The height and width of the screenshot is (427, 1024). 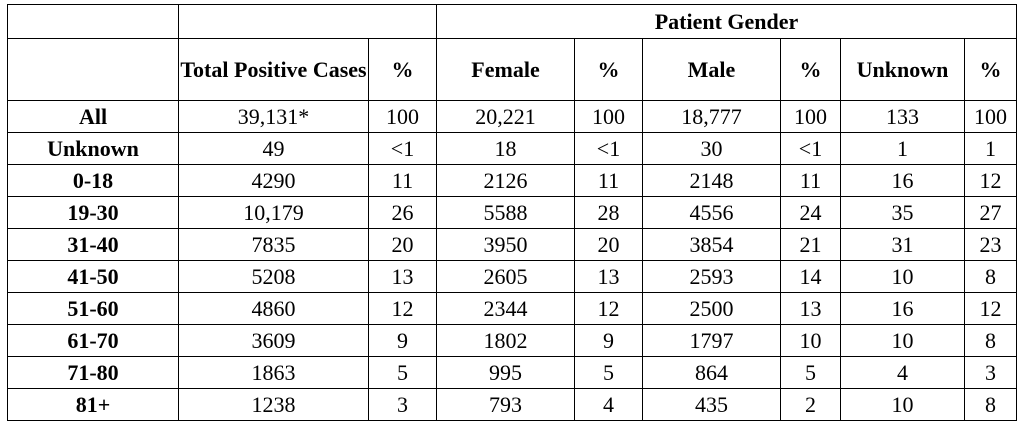 I want to click on table-row: Unknown 49 <1 18 <1 30 <1 1 1, so click(x=512, y=148).